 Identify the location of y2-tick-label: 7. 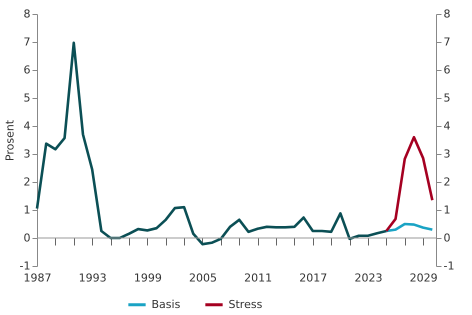
(447, 42).